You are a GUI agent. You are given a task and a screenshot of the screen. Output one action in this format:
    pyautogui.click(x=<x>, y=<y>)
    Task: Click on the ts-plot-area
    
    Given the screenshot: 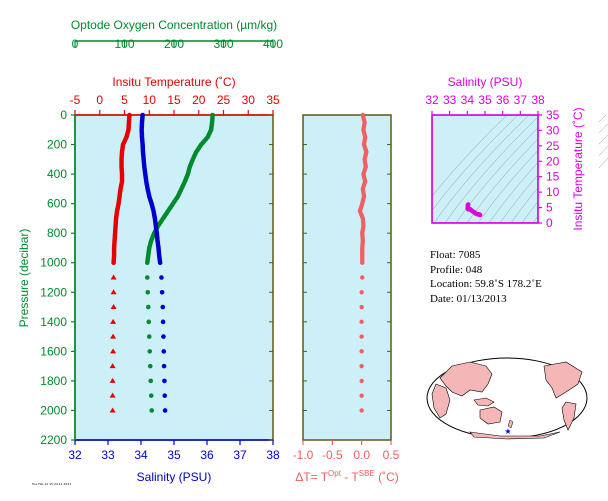 What is the action you would take?
    pyautogui.click(x=485, y=169)
    